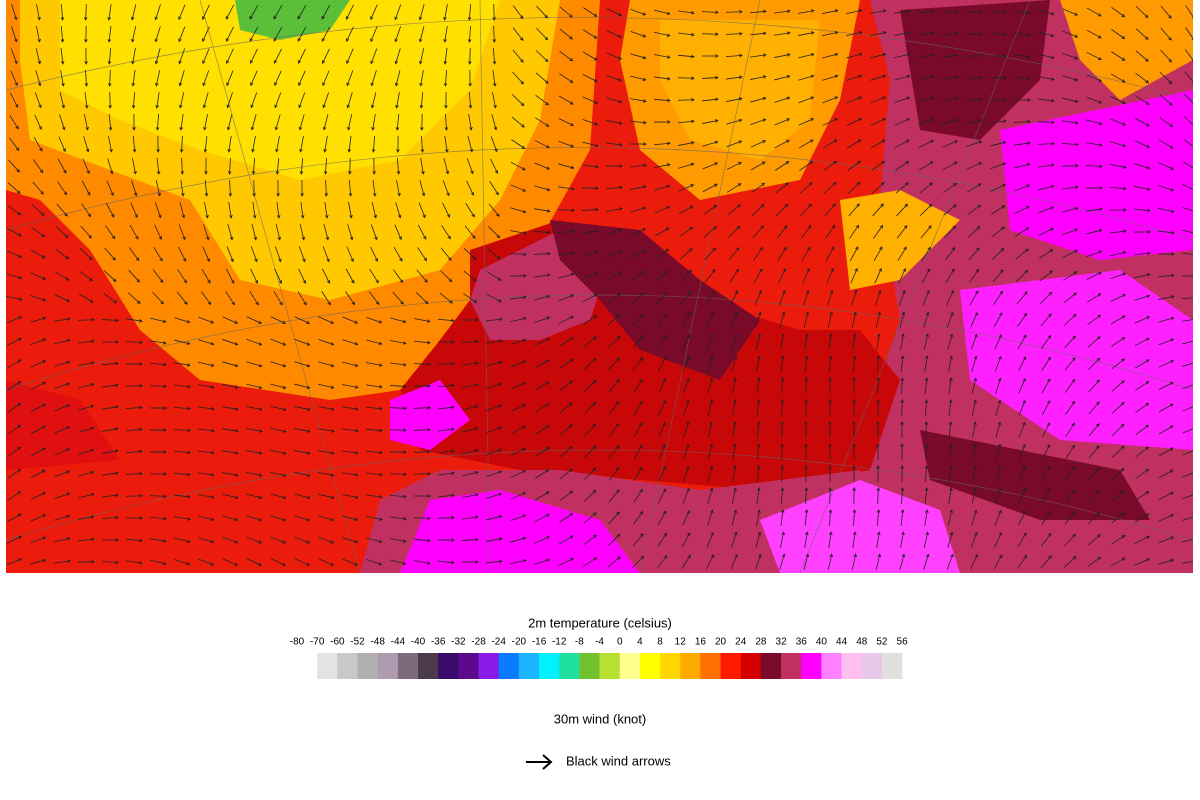  What do you see at coordinates (280, 90) in the screenshot?
I see `yellow-zone` at bounding box center [280, 90].